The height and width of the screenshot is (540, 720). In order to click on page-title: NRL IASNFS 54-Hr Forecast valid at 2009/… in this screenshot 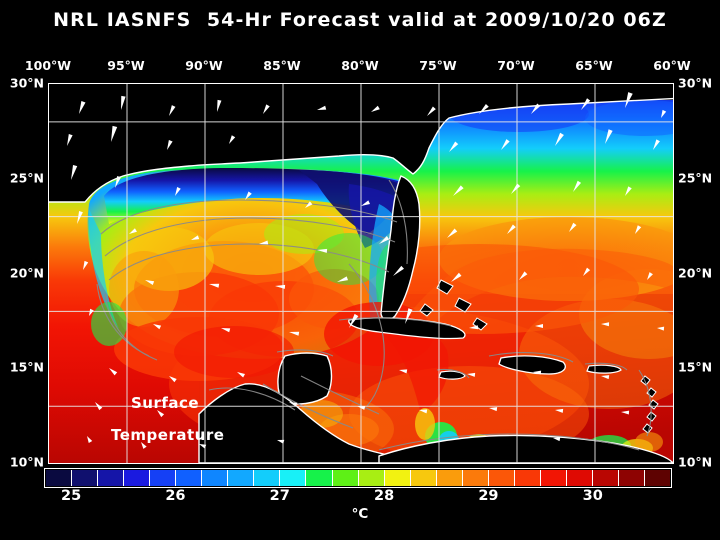, I will do `click(360, 20)`.